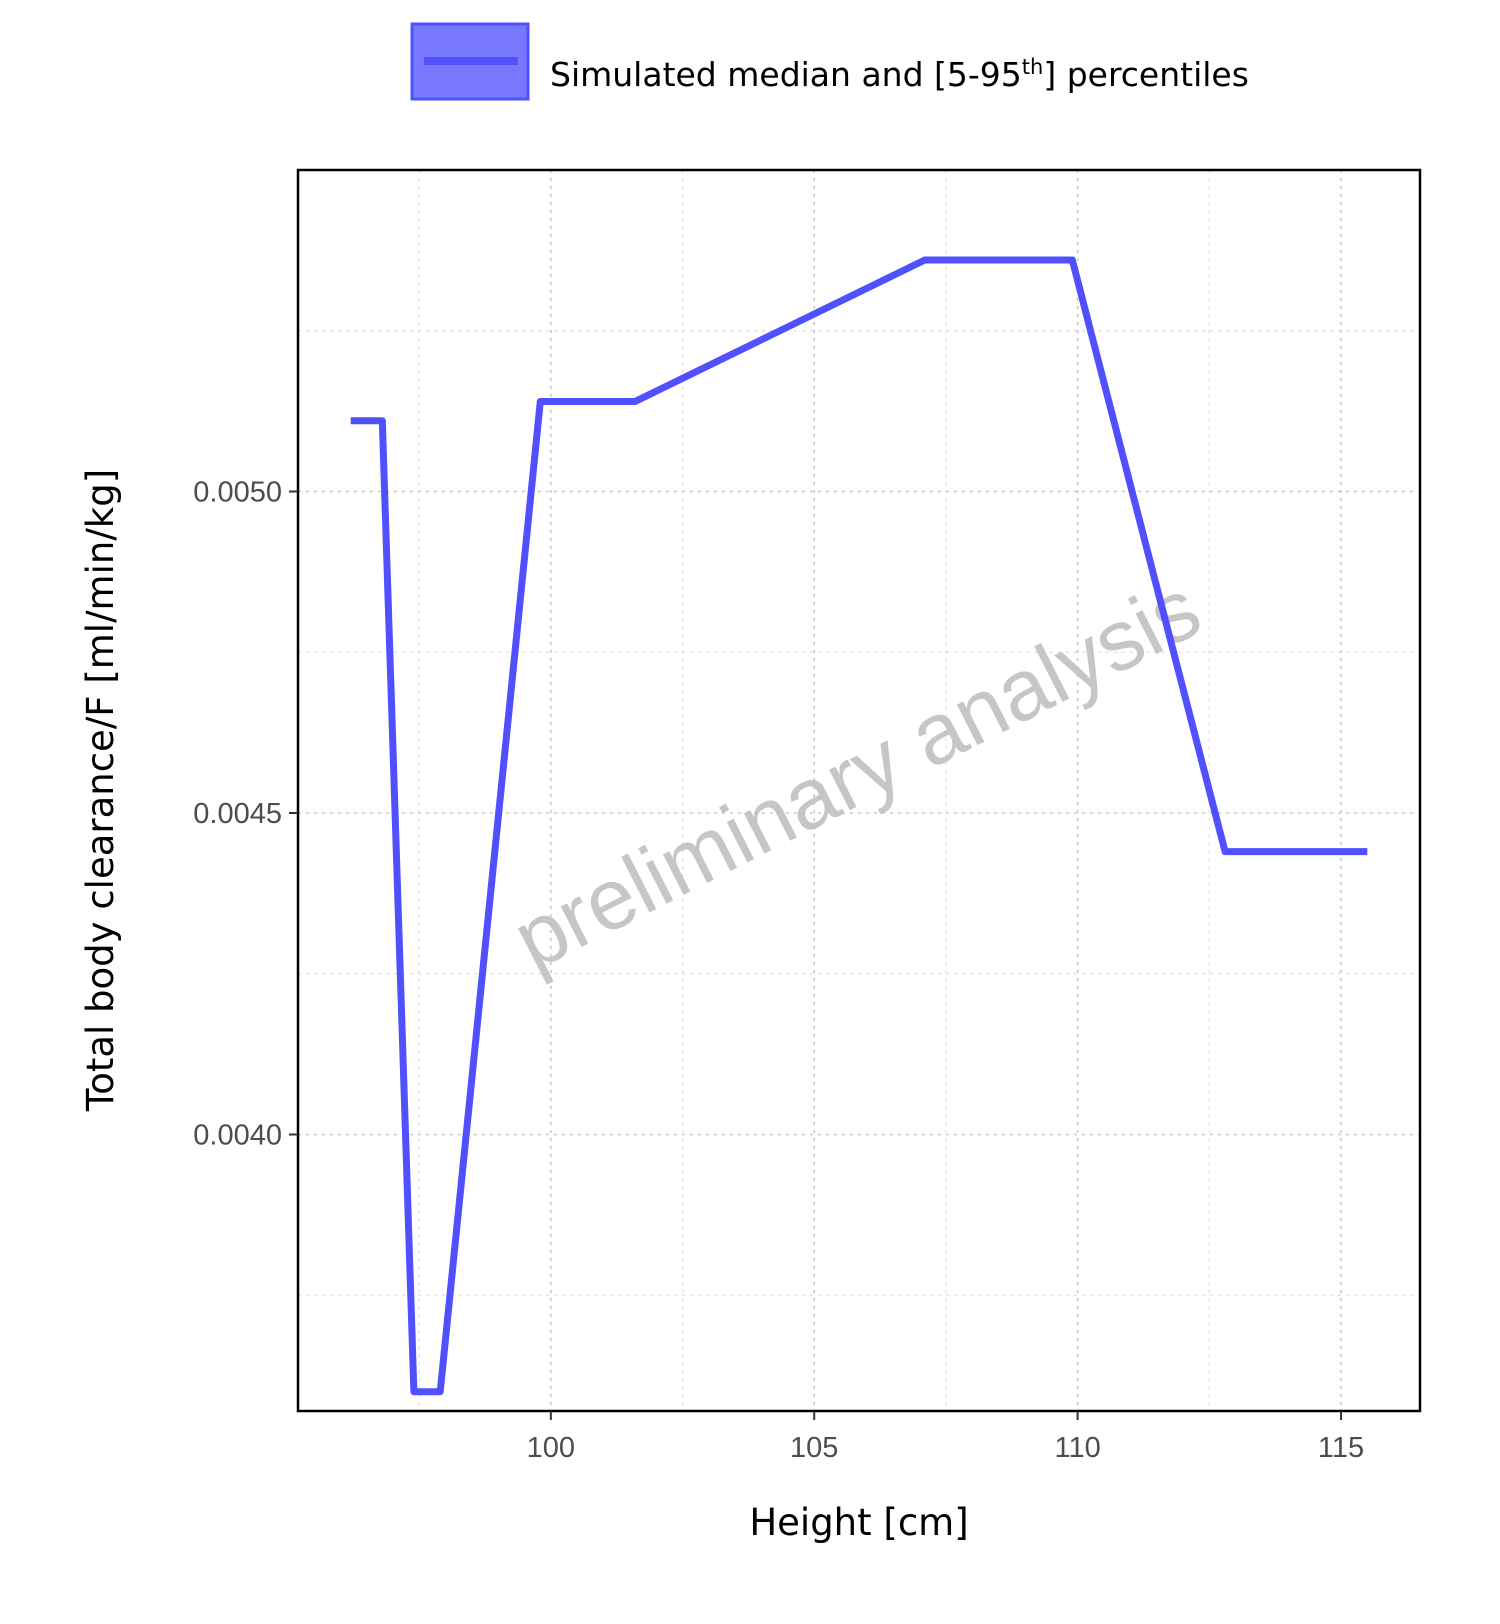 This screenshot has width=1500, height=1624. I want to click on y-tick-label: 0.0050, so click(237, 493).